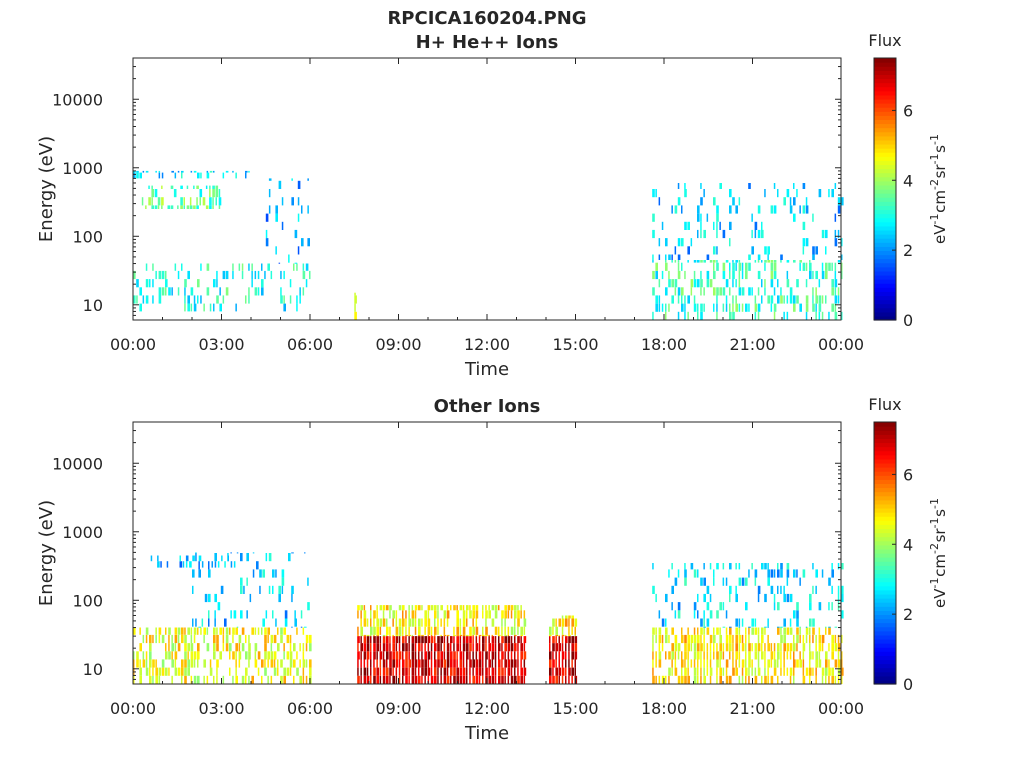 This screenshot has width=1024, height=768. Describe the element at coordinates (664, 344) in the screenshot. I see `x-tick-label: 18:00` at that location.